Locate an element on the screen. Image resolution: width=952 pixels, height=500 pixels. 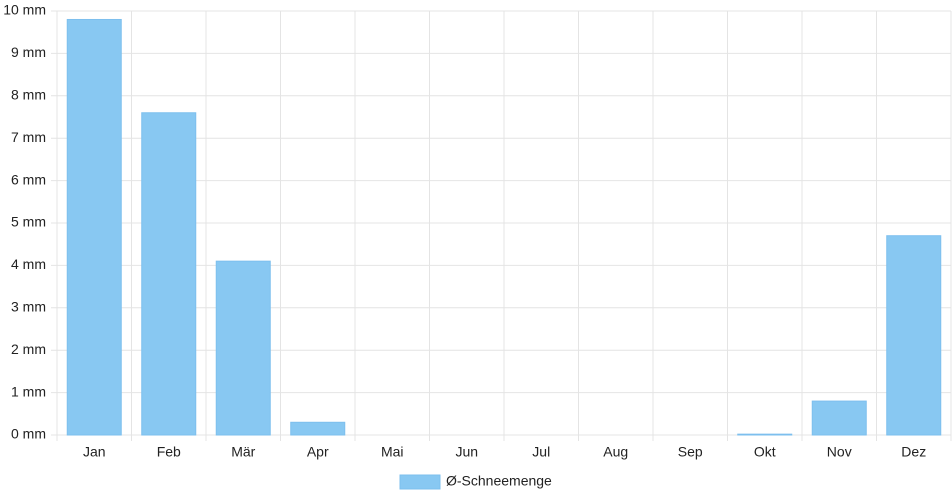
y-tick-label: 7 mm is located at coordinates (28, 137).